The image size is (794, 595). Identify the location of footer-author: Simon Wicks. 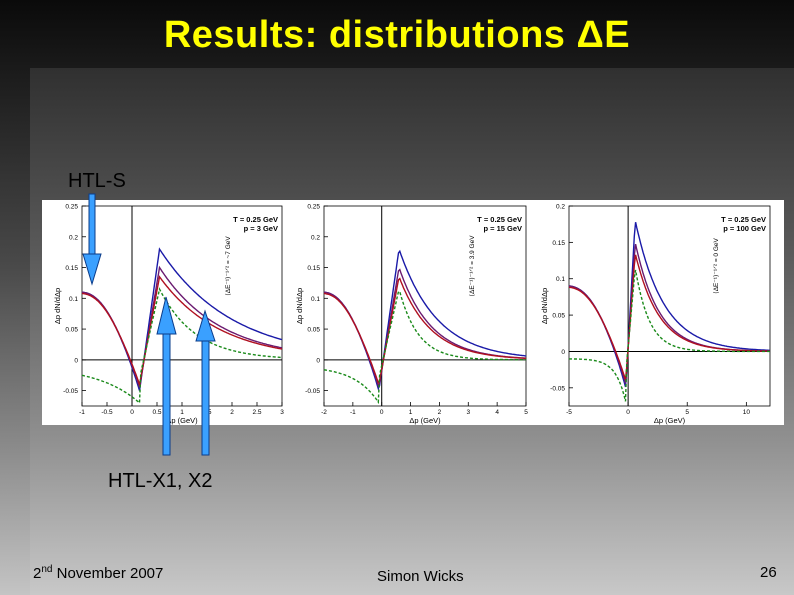
(420, 576).